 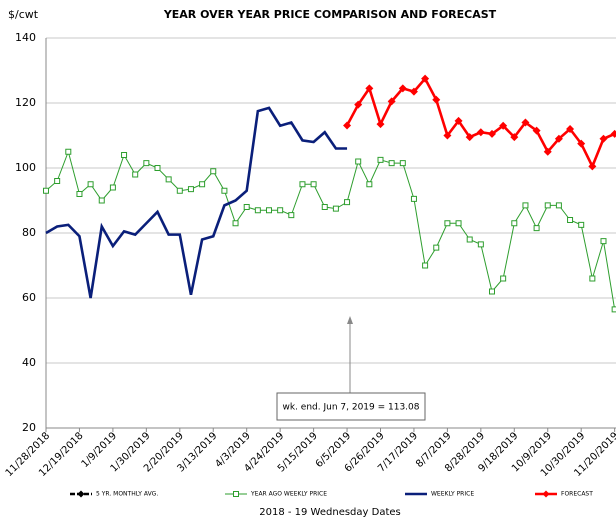 What do you see at coordinates (25, 102) in the screenshot?
I see `y-tick-label: 120` at bounding box center [25, 102].